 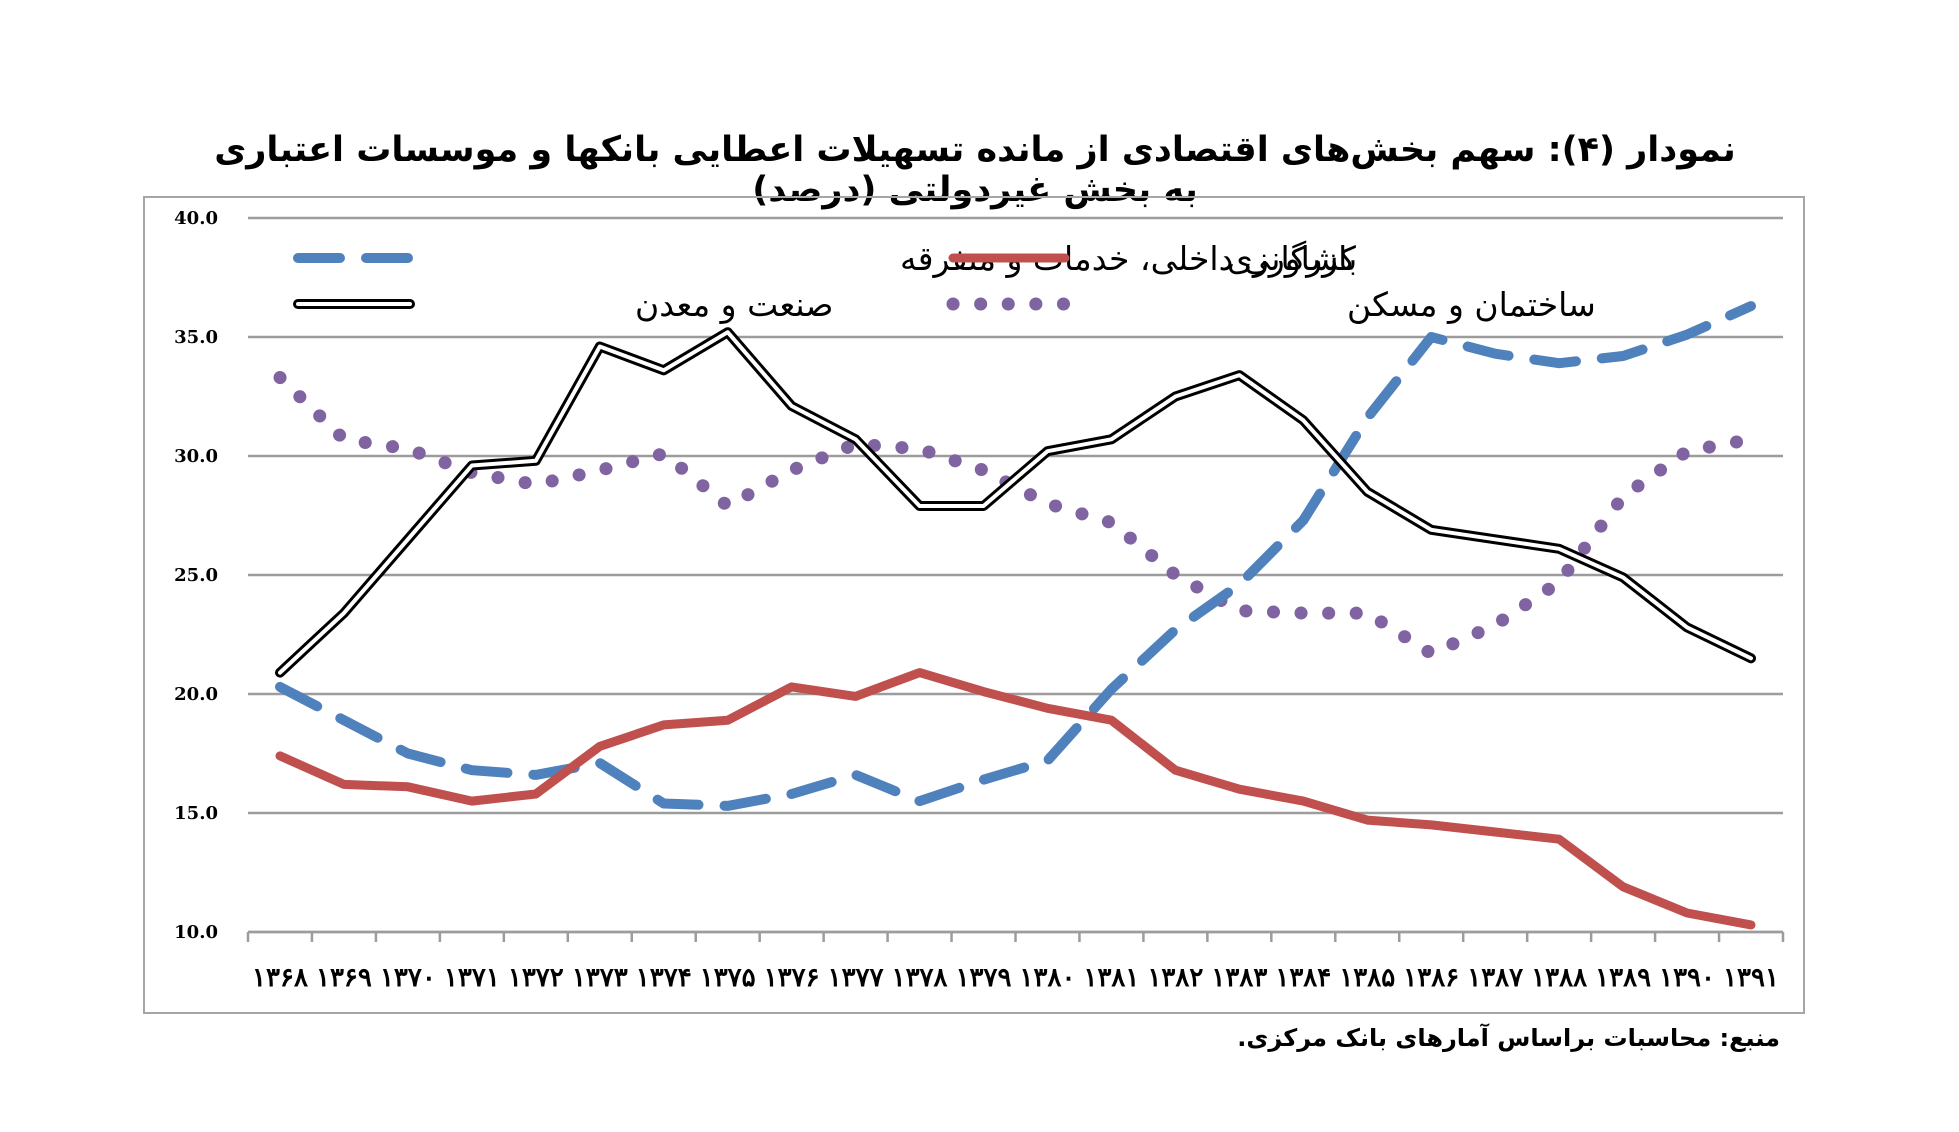 What do you see at coordinates (1175, 978) in the screenshot?
I see `x-tick-label: ۱۳۸۲` at bounding box center [1175, 978].